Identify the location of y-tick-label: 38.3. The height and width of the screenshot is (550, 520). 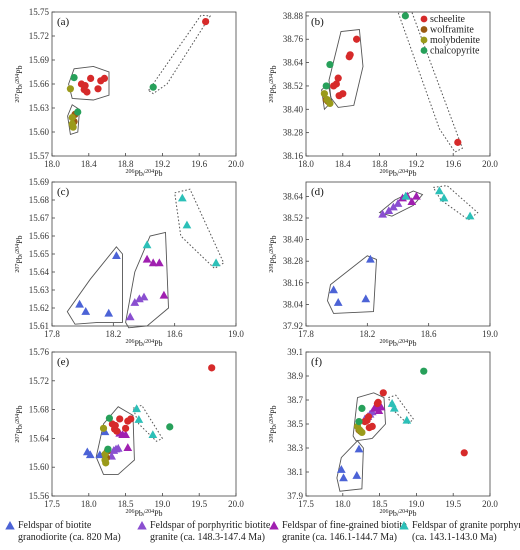
(295, 448).